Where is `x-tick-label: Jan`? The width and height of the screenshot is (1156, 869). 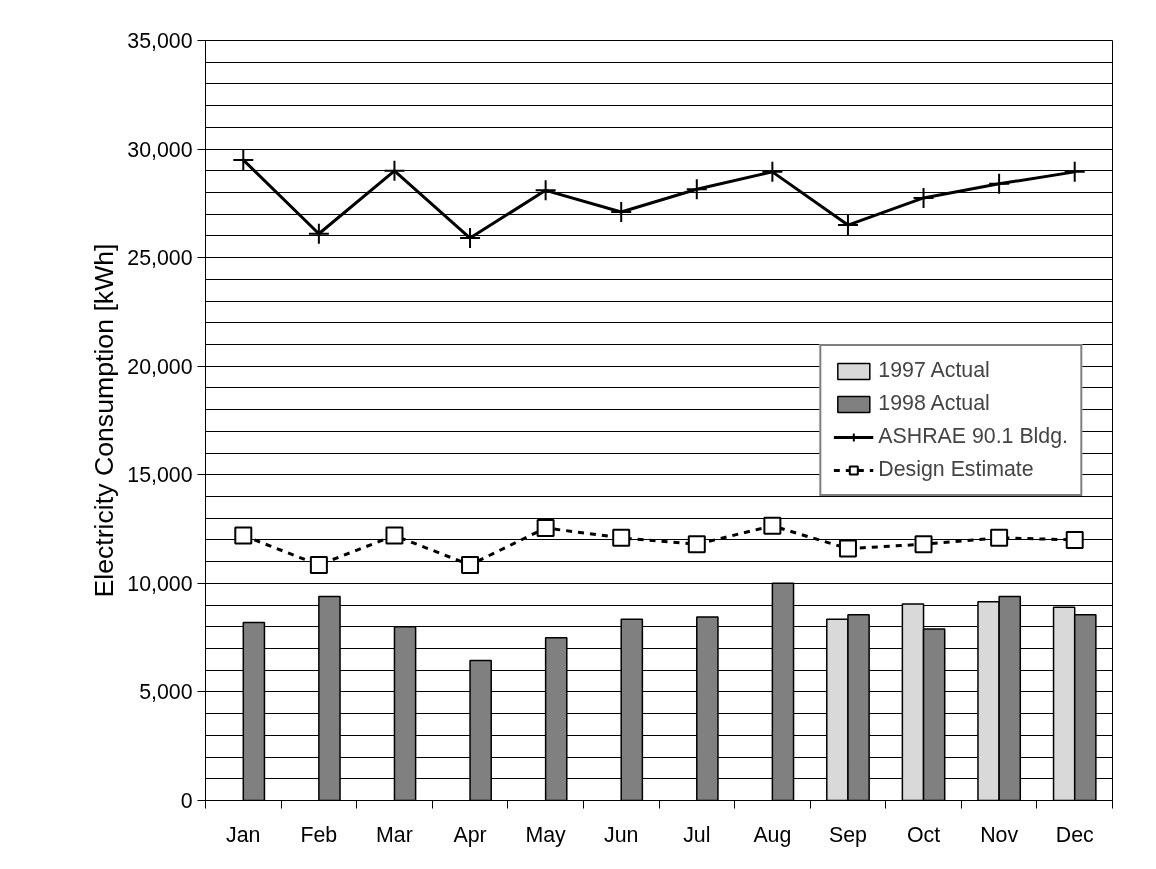 x-tick-label: Jan is located at coordinates (243, 834).